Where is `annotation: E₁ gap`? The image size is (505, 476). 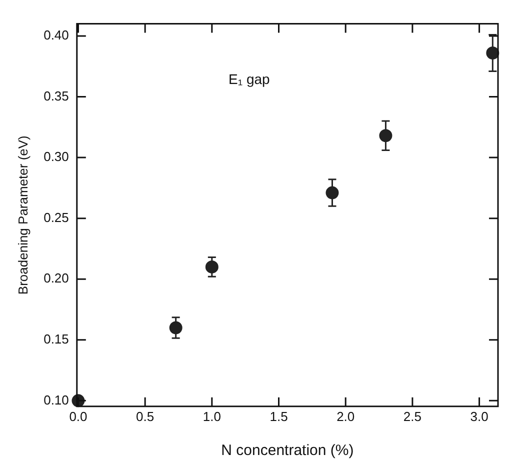 annotation: E₁ gap is located at coordinates (249, 78).